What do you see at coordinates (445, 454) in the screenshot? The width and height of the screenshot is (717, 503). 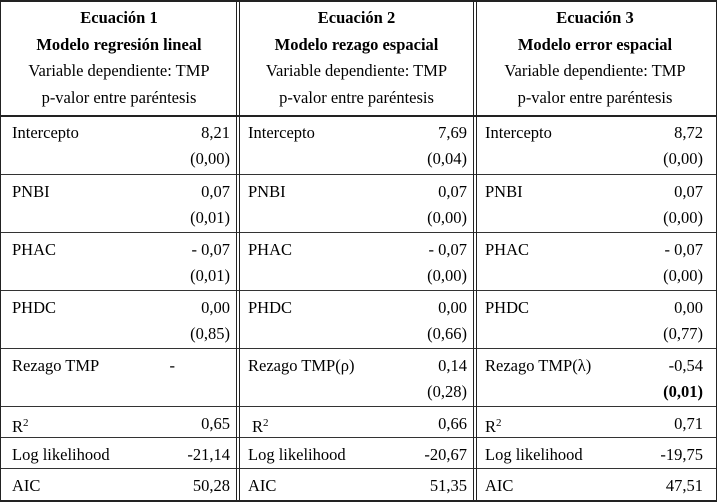 I see `loglik-value: -20,67` at bounding box center [445, 454].